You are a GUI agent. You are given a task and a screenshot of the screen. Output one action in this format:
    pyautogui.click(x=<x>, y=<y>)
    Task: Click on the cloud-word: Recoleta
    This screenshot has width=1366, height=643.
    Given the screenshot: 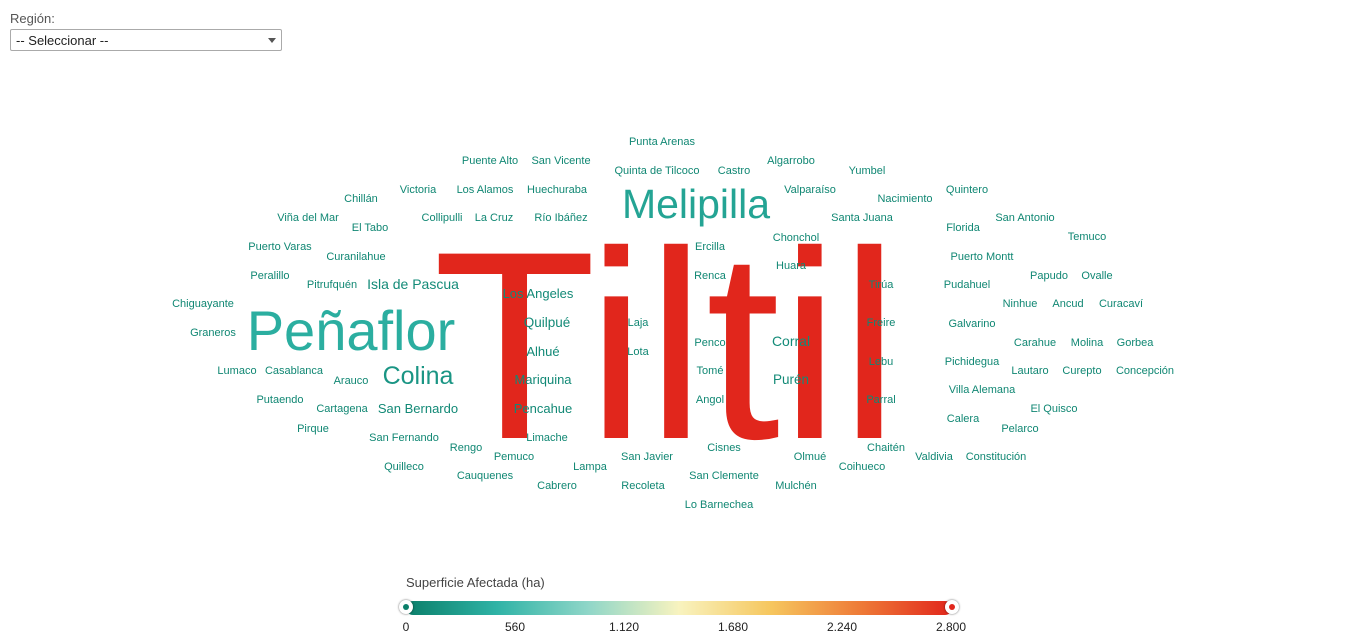 What is the action you would take?
    pyautogui.click(x=643, y=486)
    